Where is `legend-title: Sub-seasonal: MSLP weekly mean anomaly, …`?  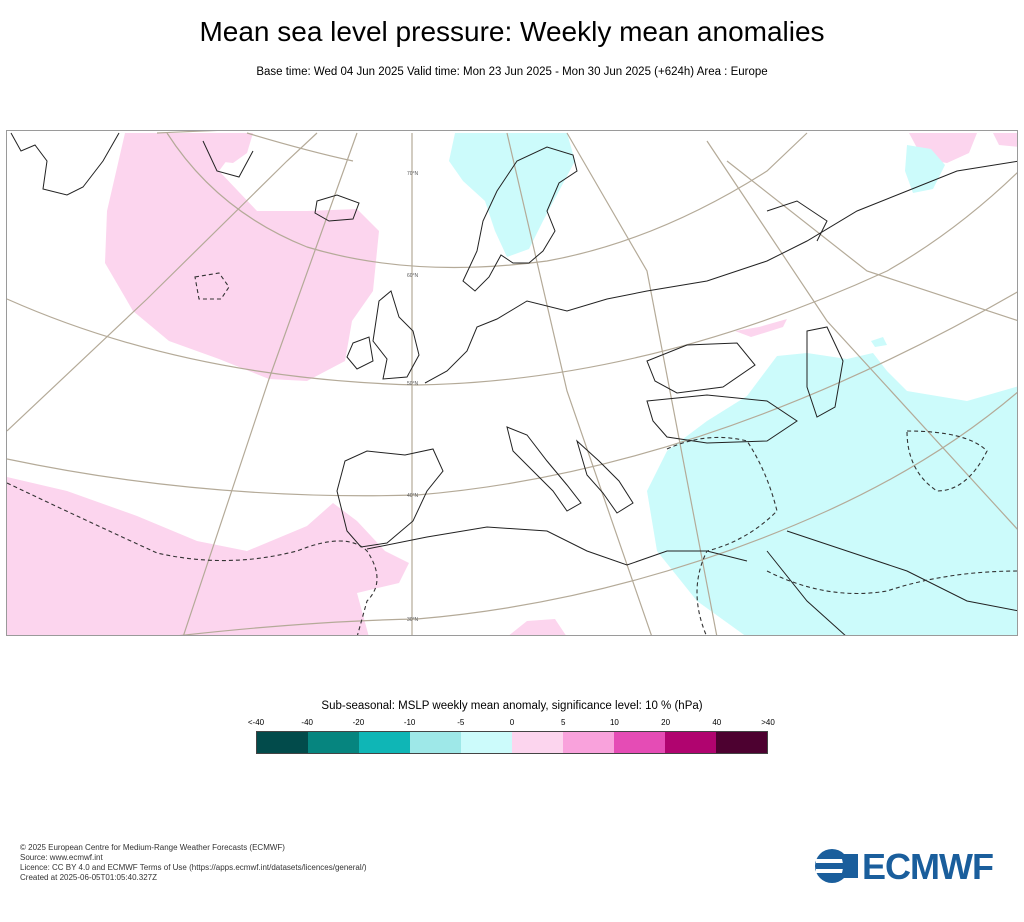
legend-title: Sub-seasonal: MSLP weekly mean anomaly, … is located at coordinates (512, 706).